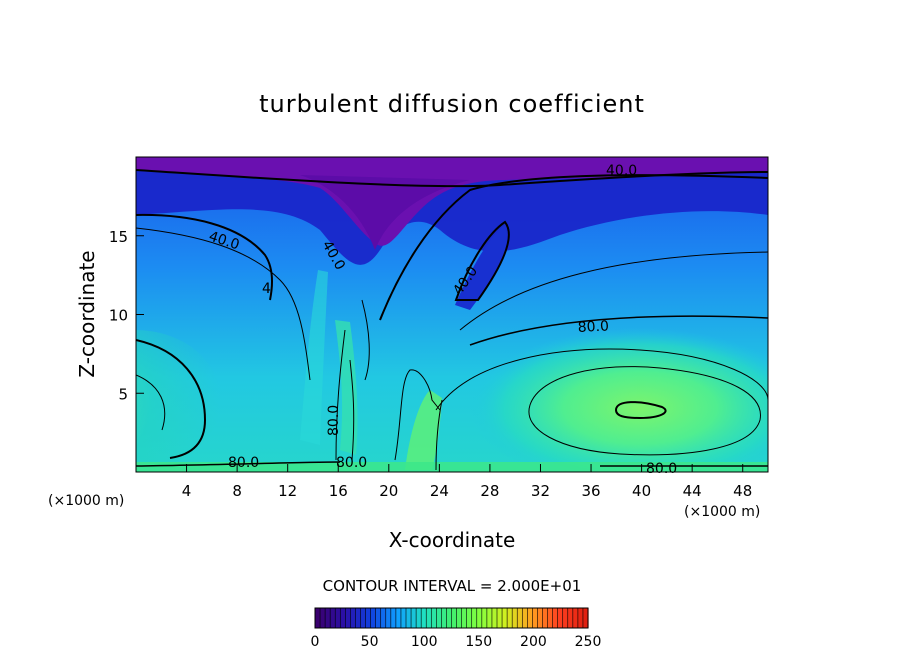  What do you see at coordinates (187, 491) in the screenshot?
I see `x-tick-label: 4` at bounding box center [187, 491].